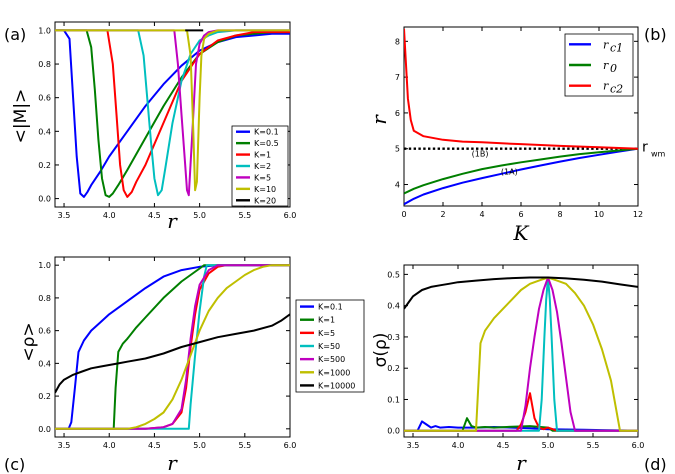 The height and width of the screenshot is (474, 675). What do you see at coordinates (331, 359) in the screenshot?
I see `legend-label-k-500: K=500` at bounding box center [331, 359].